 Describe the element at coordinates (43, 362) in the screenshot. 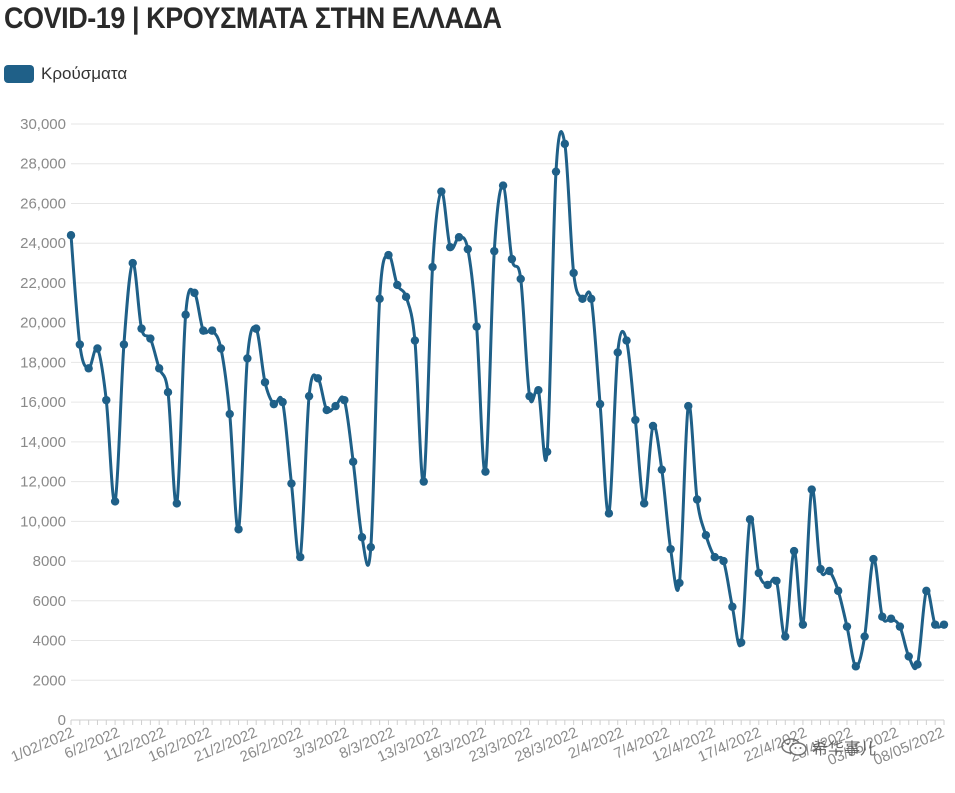

I see `y-tick-label: 18,000` at that location.